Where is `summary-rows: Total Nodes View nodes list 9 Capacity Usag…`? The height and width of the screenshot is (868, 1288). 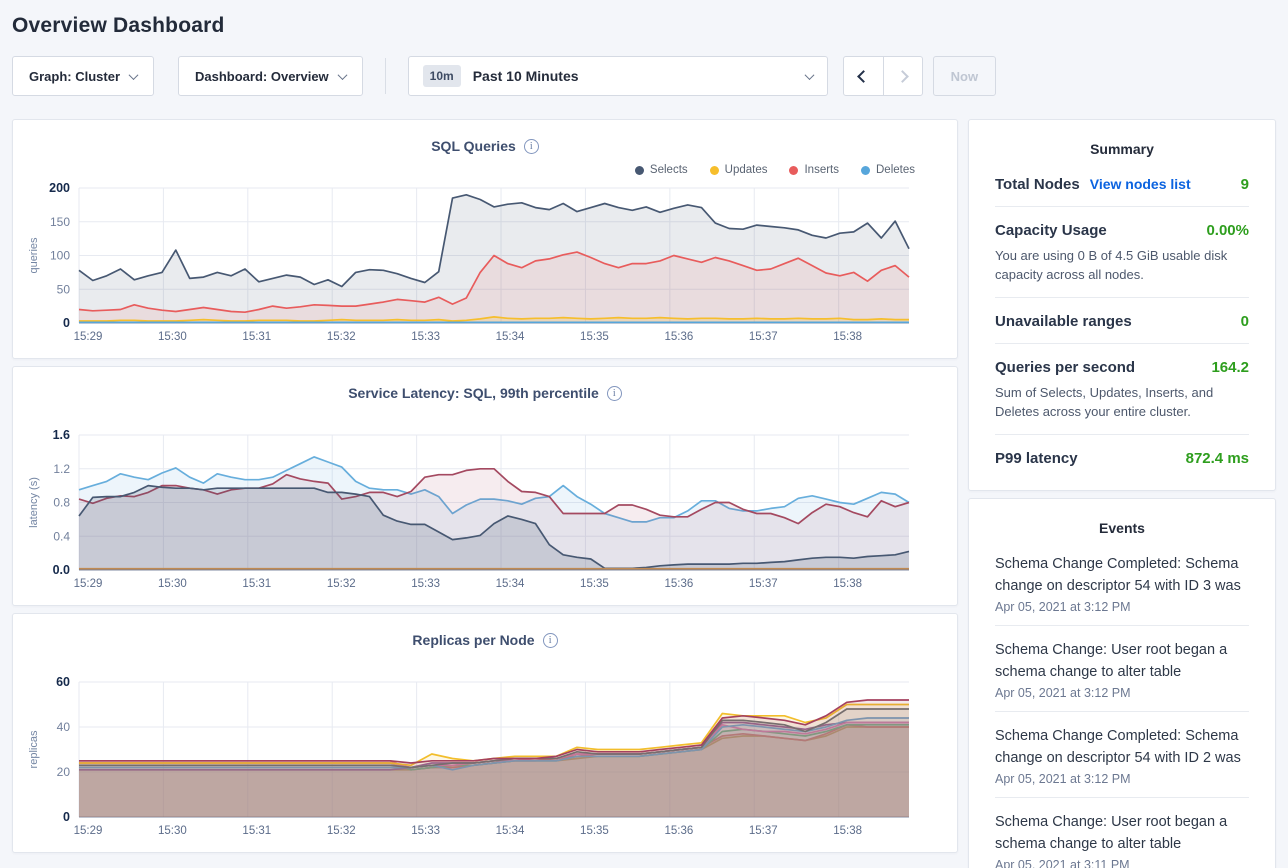
summary-rows: Total Nodes View nodes list 9 Capacity Usag… is located at coordinates (1122, 320).